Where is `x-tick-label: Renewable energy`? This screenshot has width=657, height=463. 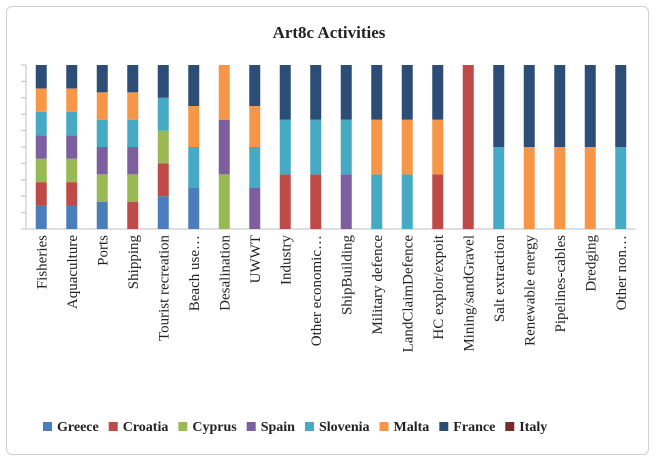
x-tick-label: Renewable energy is located at coordinates (530, 290).